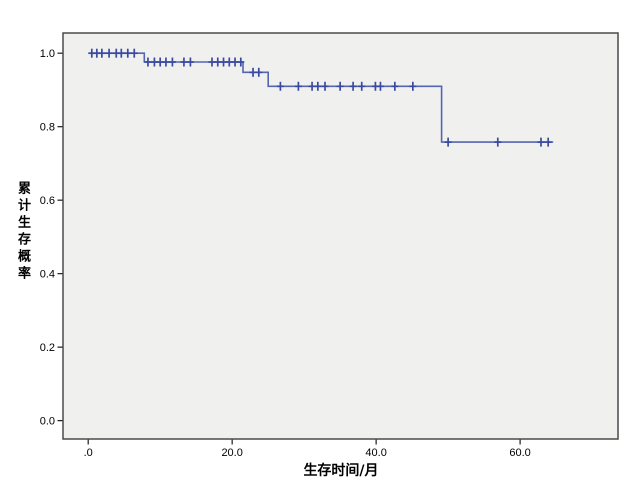 Image resolution: width=626 pixels, height=501 pixels. What do you see at coordinates (22, 232) in the screenshot?
I see `y-axis-title: 累计生存概率` at bounding box center [22, 232].